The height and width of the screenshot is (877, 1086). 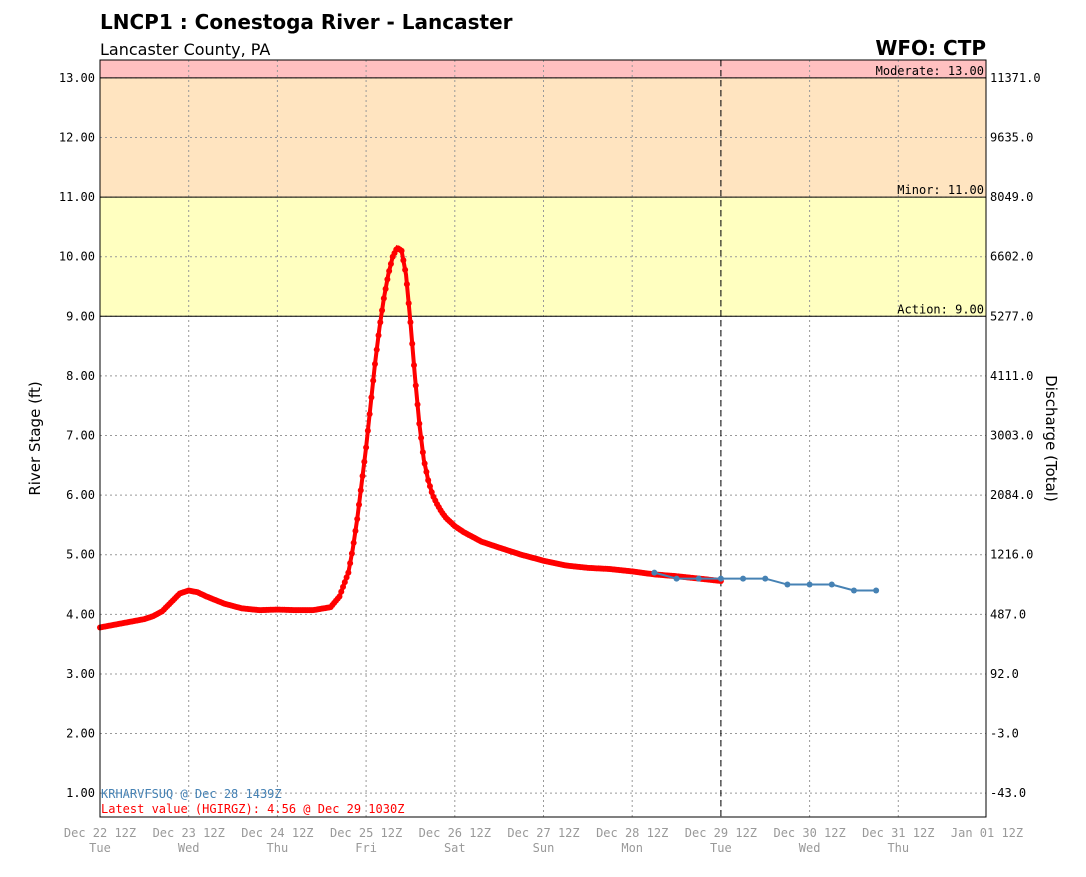 What do you see at coordinates (940, 190) in the screenshot?
I see `threshold-label-minor: Minor: 11.00` at bounding box center [940, 190].